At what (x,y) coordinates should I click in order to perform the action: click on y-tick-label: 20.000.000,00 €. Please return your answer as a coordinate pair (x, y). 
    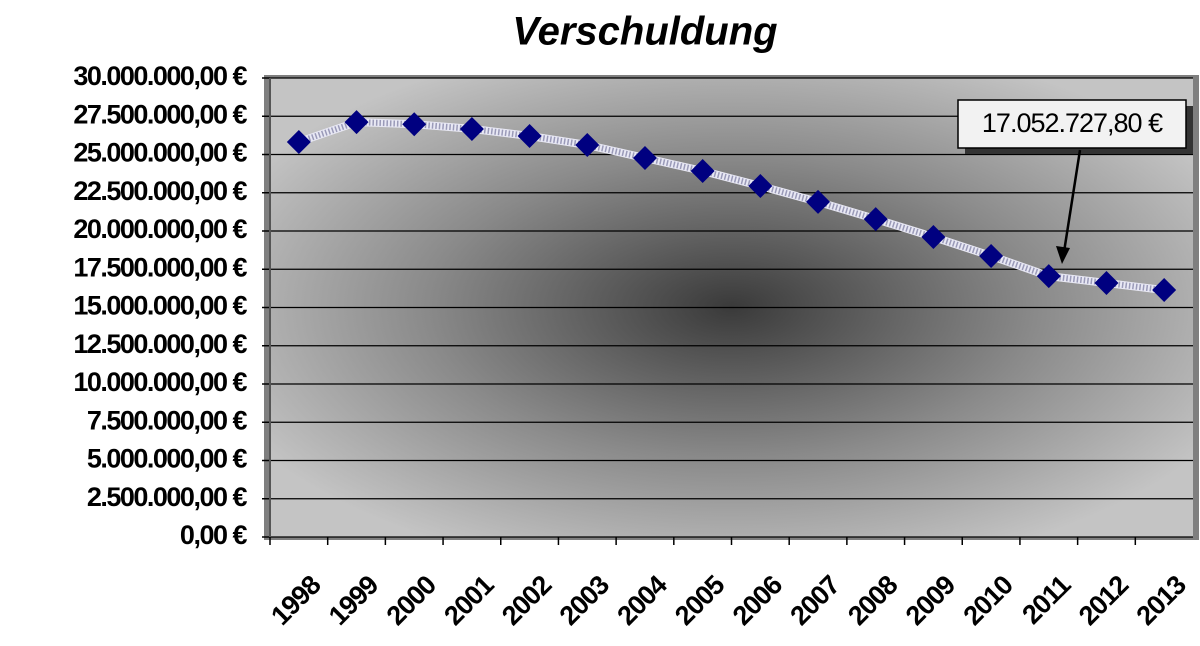
    Looking at the image, I should click on (160, 229).